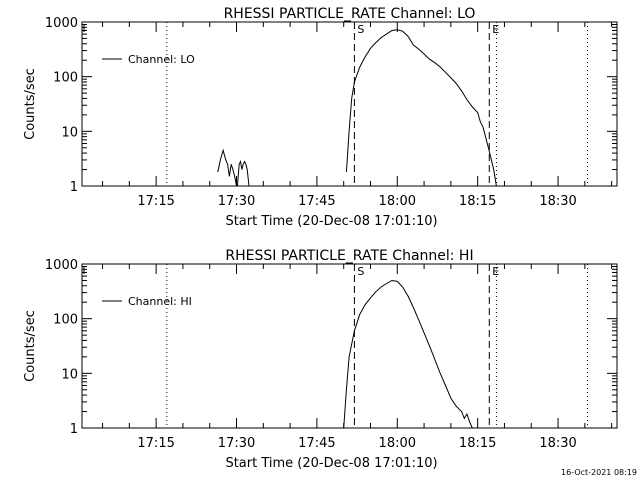 The height and width of the screenshot is (480, 640). What do you see at coordinates (599, 472) in the screenshot?
I see `footer-timestamp: 16-Oct-2021 08:19` at bounding box center [599, 472].